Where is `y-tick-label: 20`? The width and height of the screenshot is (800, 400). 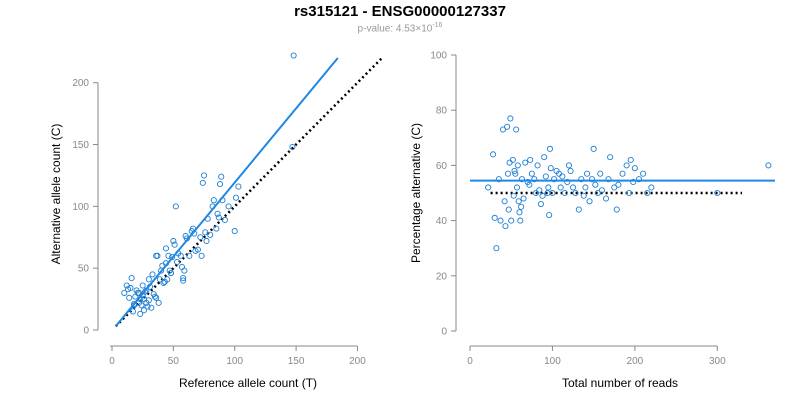 y-tick-label: 20 is located at coordinates (442, 276).